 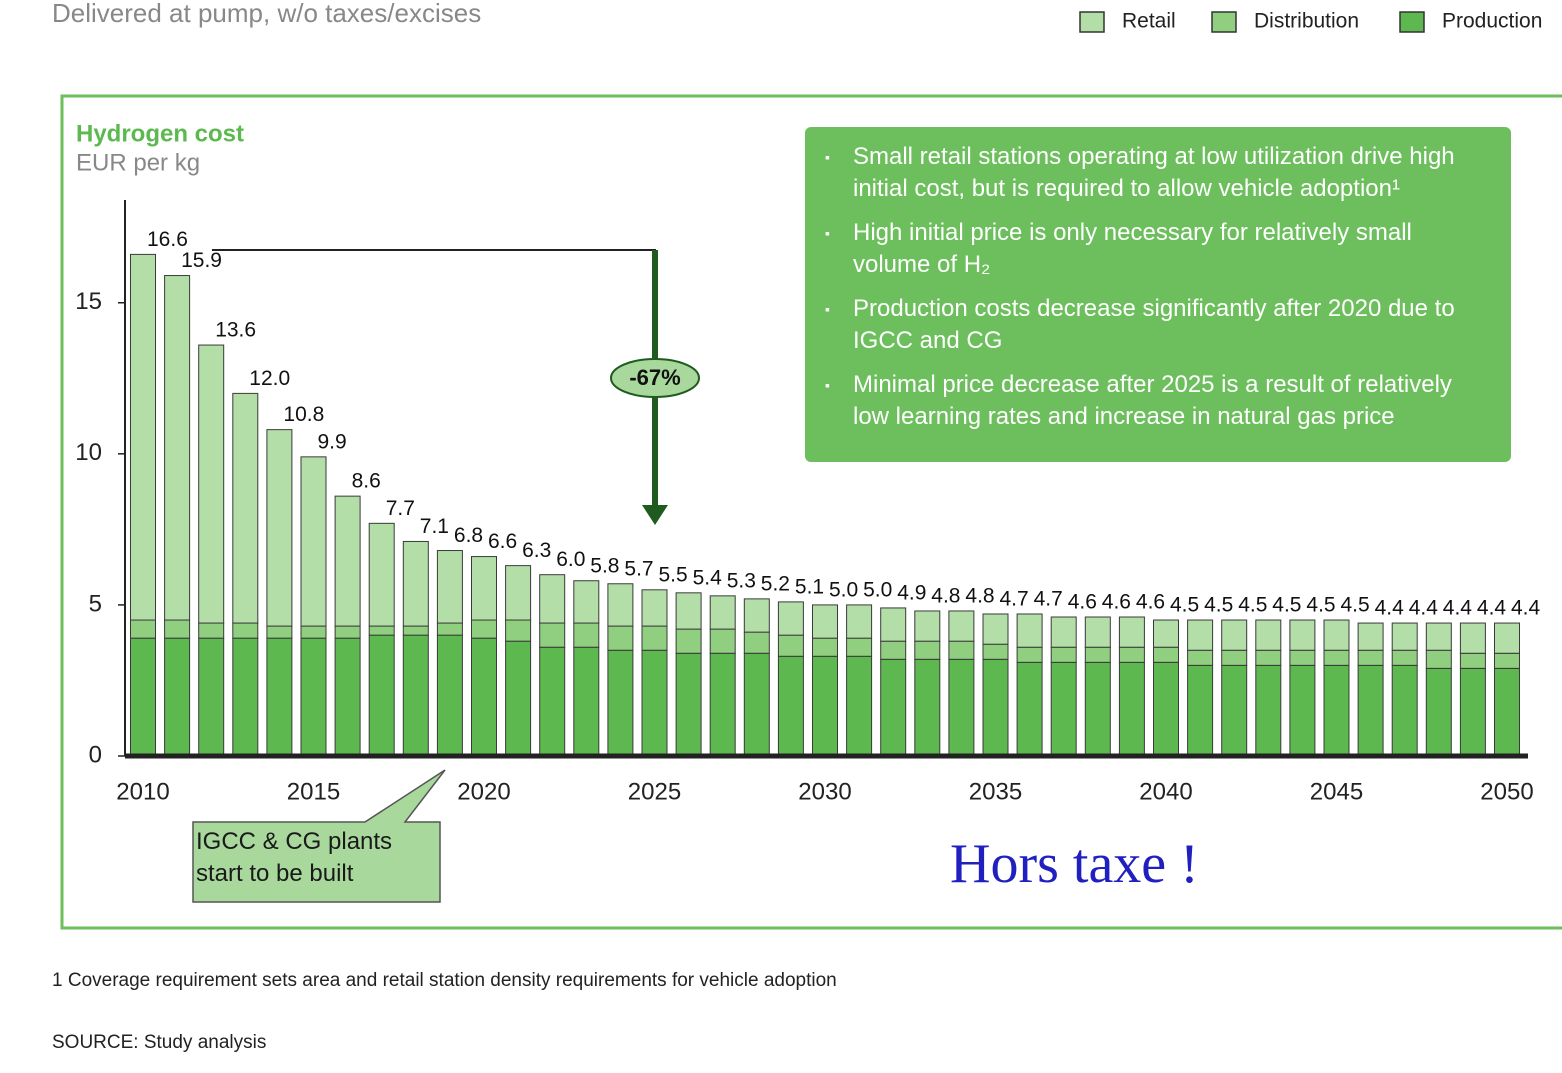 What do you see at coordinates (1306, 21) in the screenshot?
I see `legend-label: Distribution` at bounding box center [1306, 21].